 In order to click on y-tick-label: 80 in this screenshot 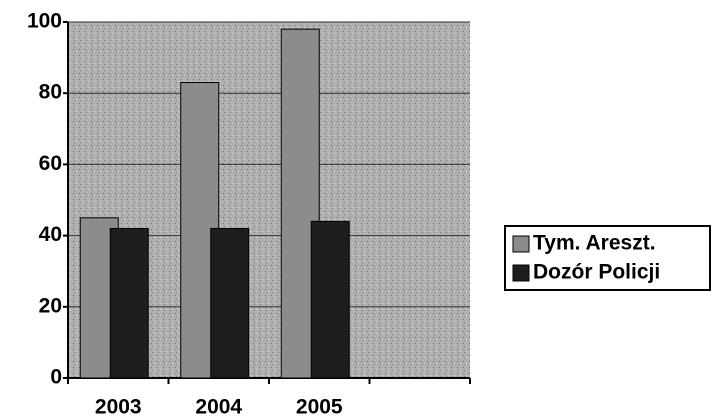, I will do `click(50, 92)`.